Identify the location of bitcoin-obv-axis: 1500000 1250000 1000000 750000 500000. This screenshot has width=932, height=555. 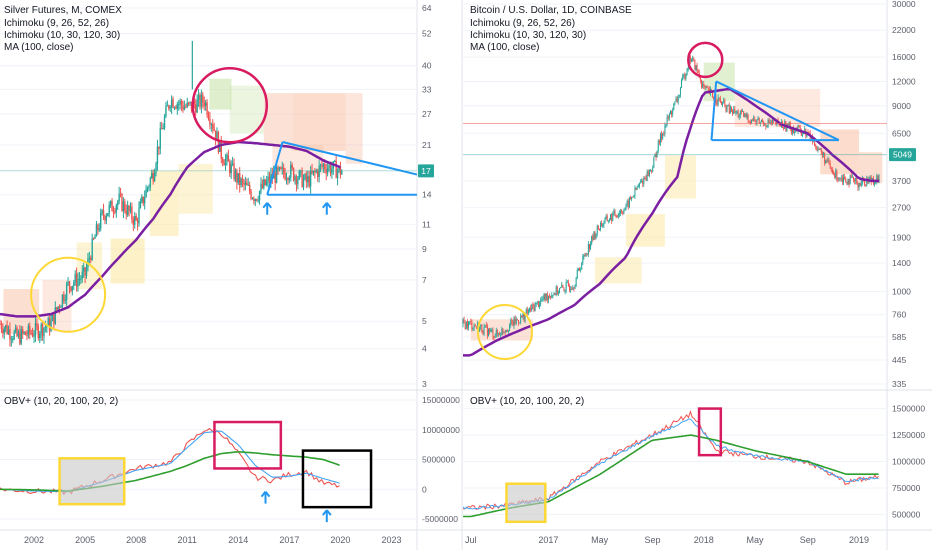
(908, 462).